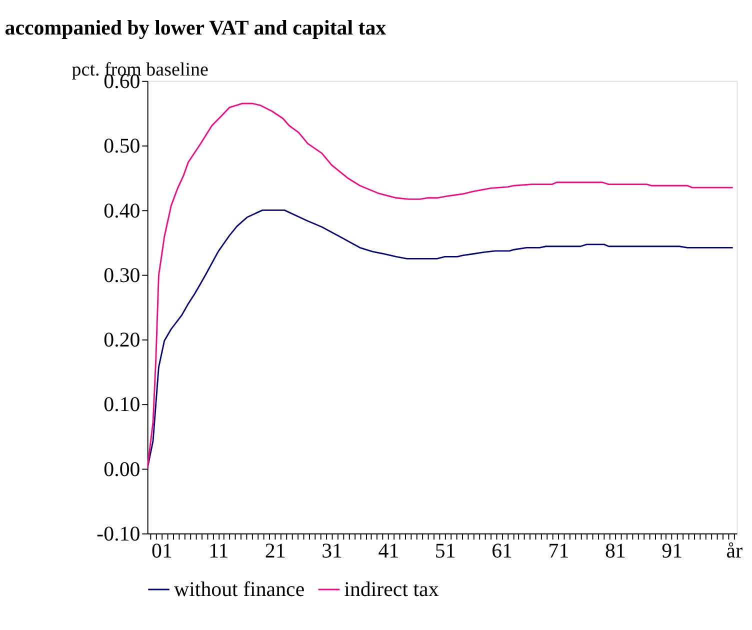 This screenshot has height=630, width=752. What do you see at coordinates (195, 27) in the screenshot?
I see `chart-title: accompanied by lower VAT and capital tax` at bounding box center [195, 27].